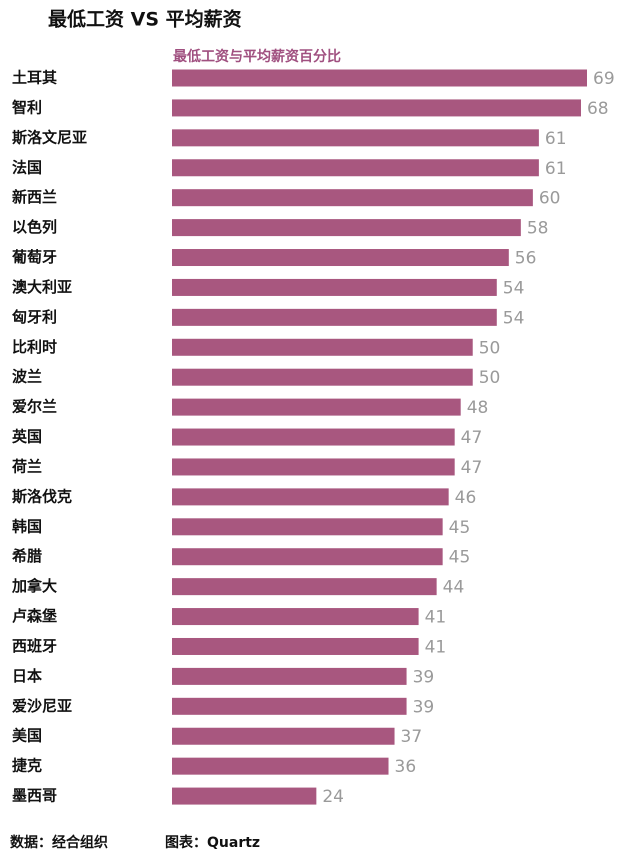 The width and height of the screenshot is (640, 864). I want to click on category-label: 希腊, so click(27, 556).